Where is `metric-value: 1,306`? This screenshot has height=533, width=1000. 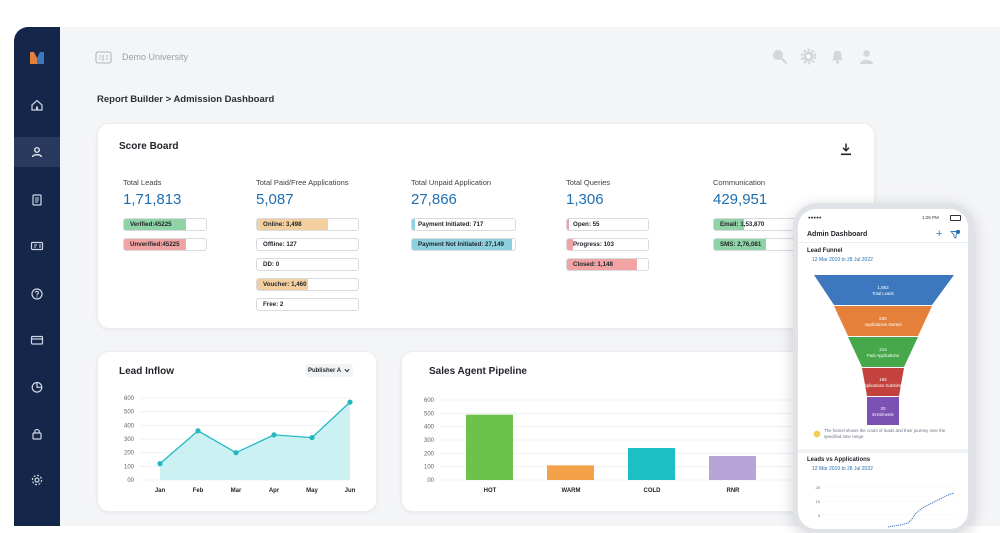
metric-value: 1,306 is located at coordinates (585, 199).